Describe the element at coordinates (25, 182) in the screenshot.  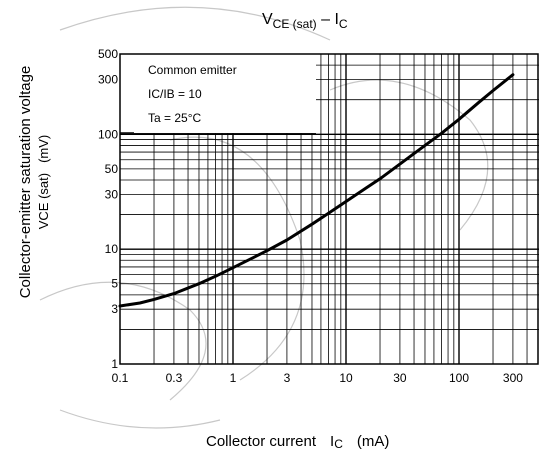
I see `y-axis-label-line1: Collector-emitter saturation voltage` at that location.